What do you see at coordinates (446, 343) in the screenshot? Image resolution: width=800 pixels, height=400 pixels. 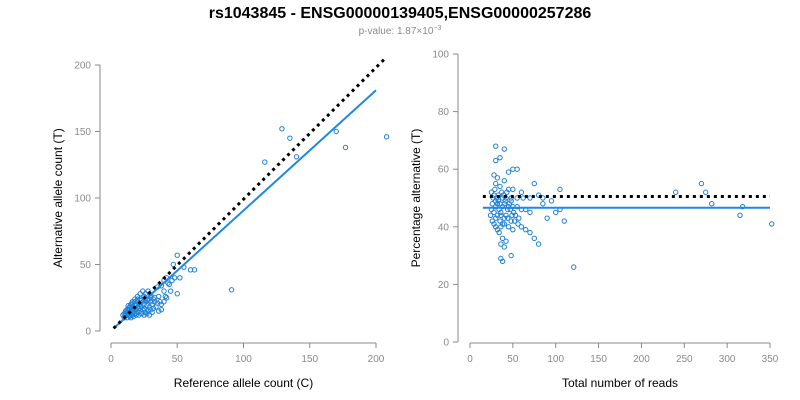 I see `right-y-tick-label: 0` at bounding box center [446, 343].